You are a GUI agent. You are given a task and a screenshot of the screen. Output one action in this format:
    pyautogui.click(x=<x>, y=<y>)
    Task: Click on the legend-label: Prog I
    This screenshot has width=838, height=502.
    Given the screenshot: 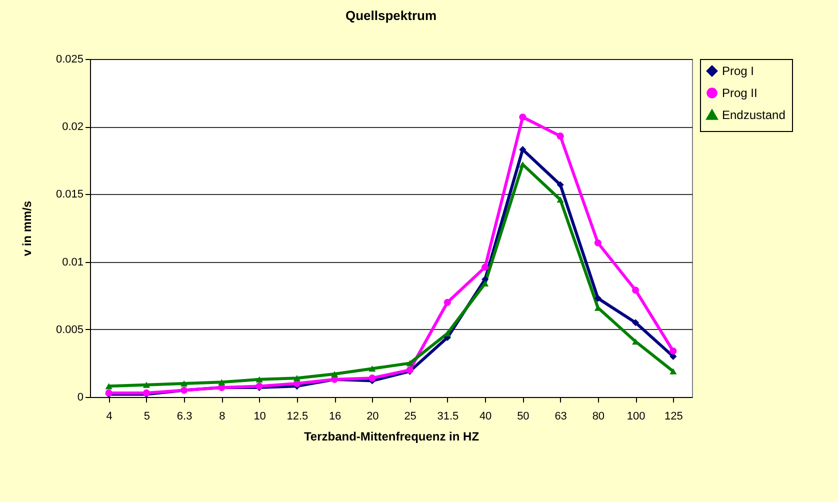 What is the action you would take?
    pyautogui.click(x=738, y=71)
    